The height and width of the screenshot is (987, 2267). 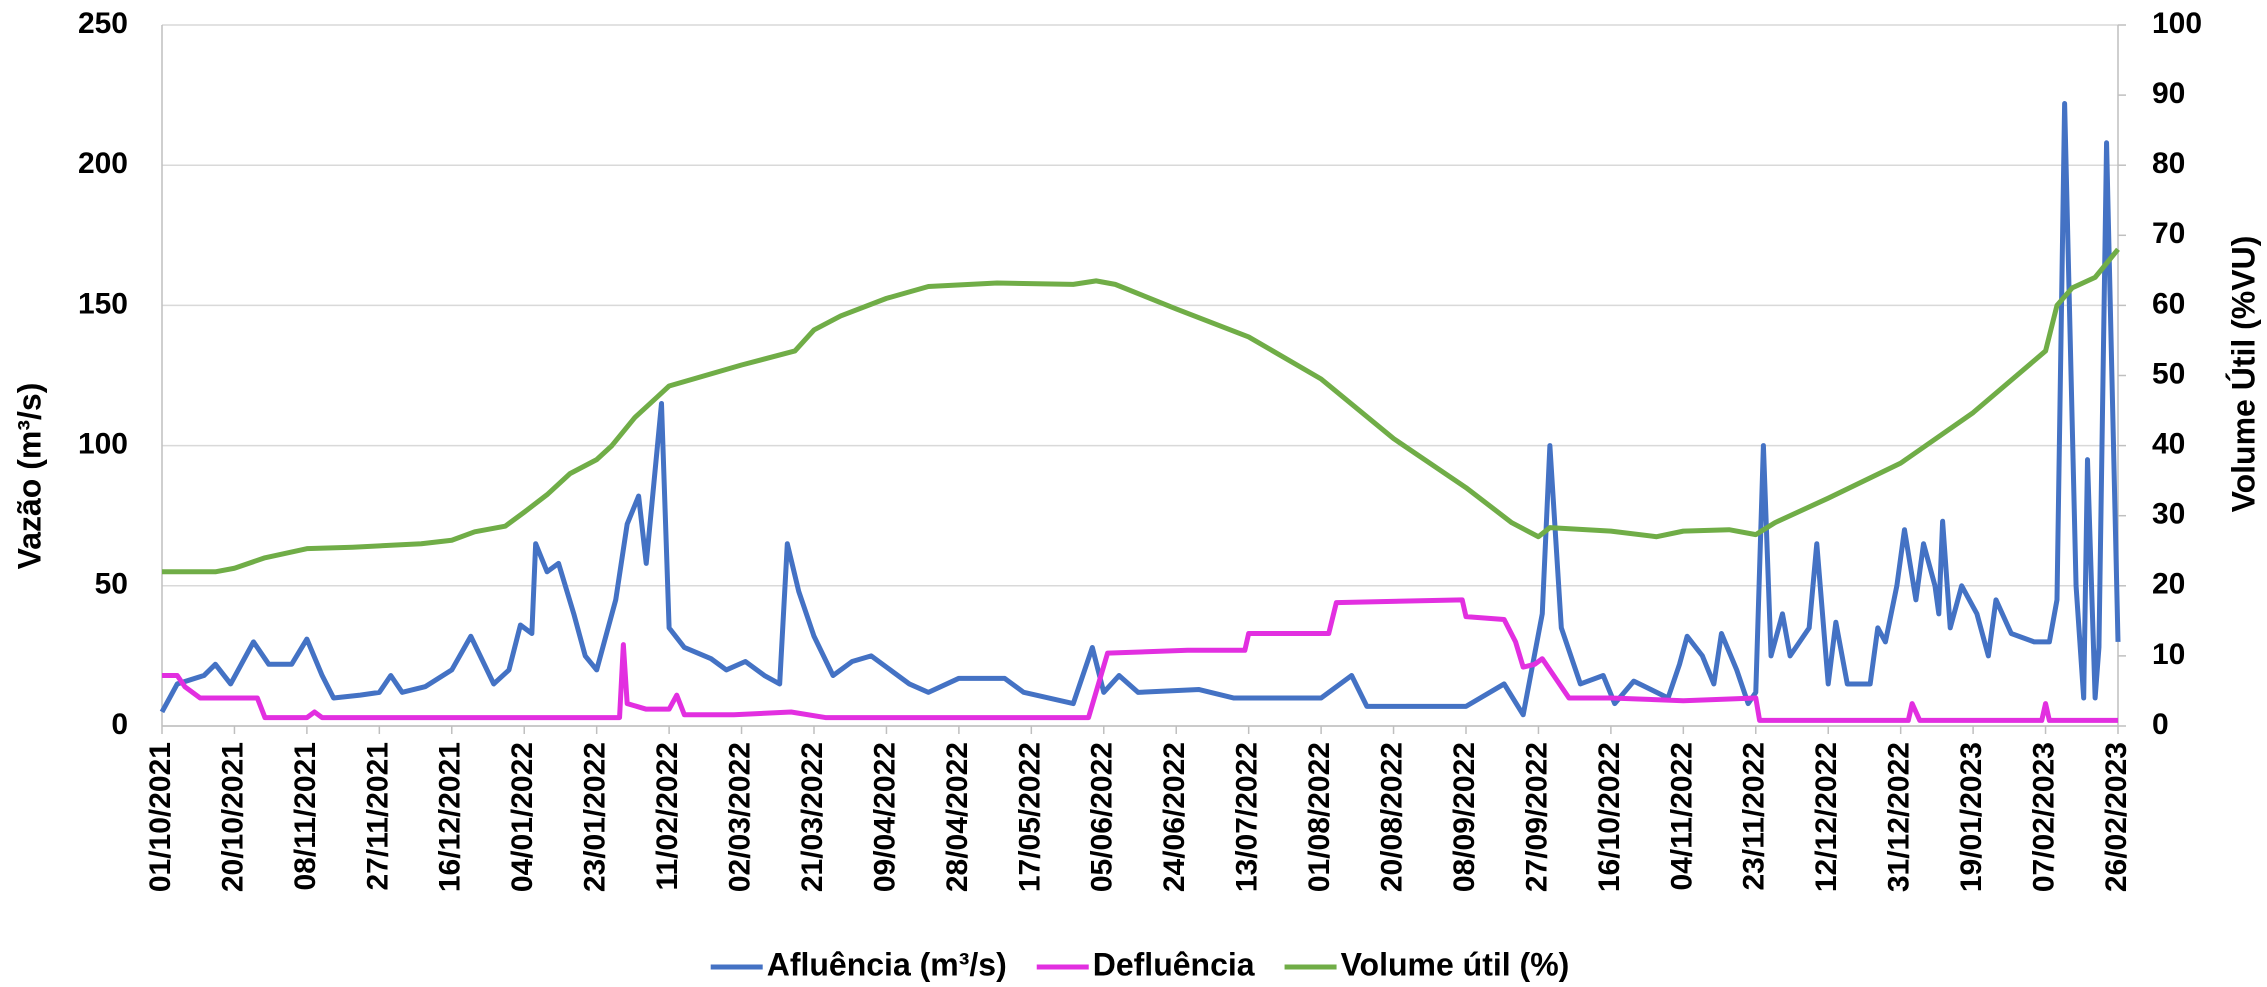 I want to click on y-axis-title: Vazão (m³/s), so click(x=29, y=476).